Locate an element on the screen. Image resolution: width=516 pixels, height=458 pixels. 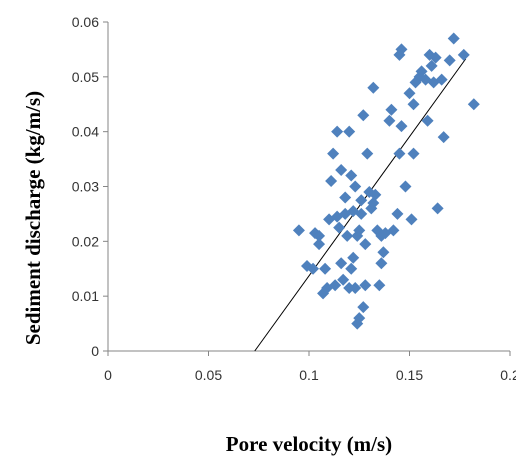
y-axis-ticks: 0 0.01 0.02 0.03 0.04 0.05 0.06 is located at coordinates (90, 186).